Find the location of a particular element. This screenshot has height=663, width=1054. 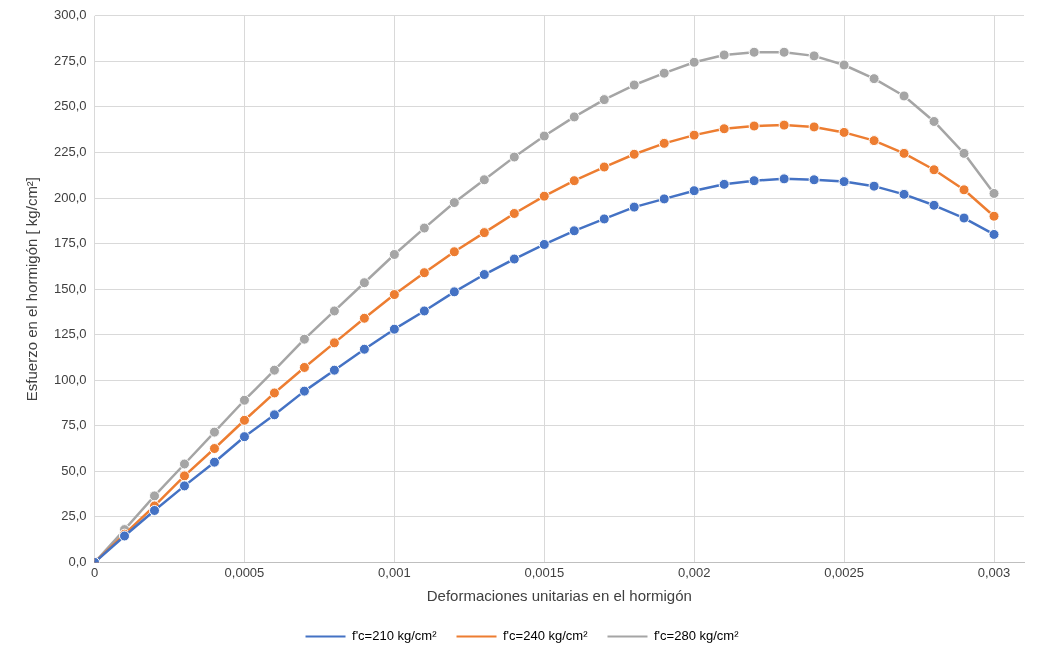

y-tick-label: 200,0 is located at coordinates (70, 197).